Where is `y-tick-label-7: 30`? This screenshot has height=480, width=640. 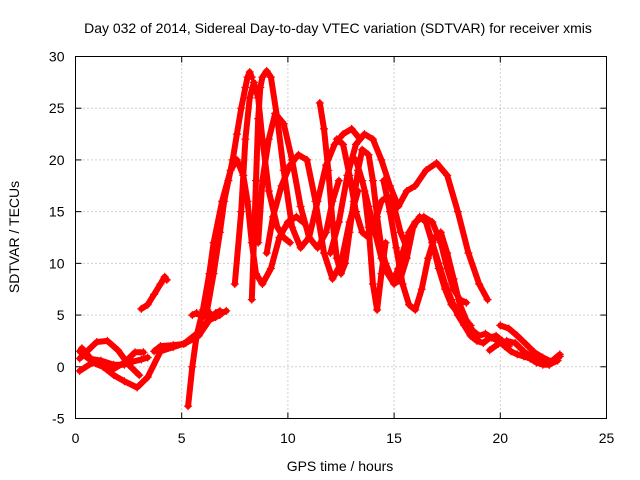 y-tick-label-7: 30 is located at coordinates (57, 57).